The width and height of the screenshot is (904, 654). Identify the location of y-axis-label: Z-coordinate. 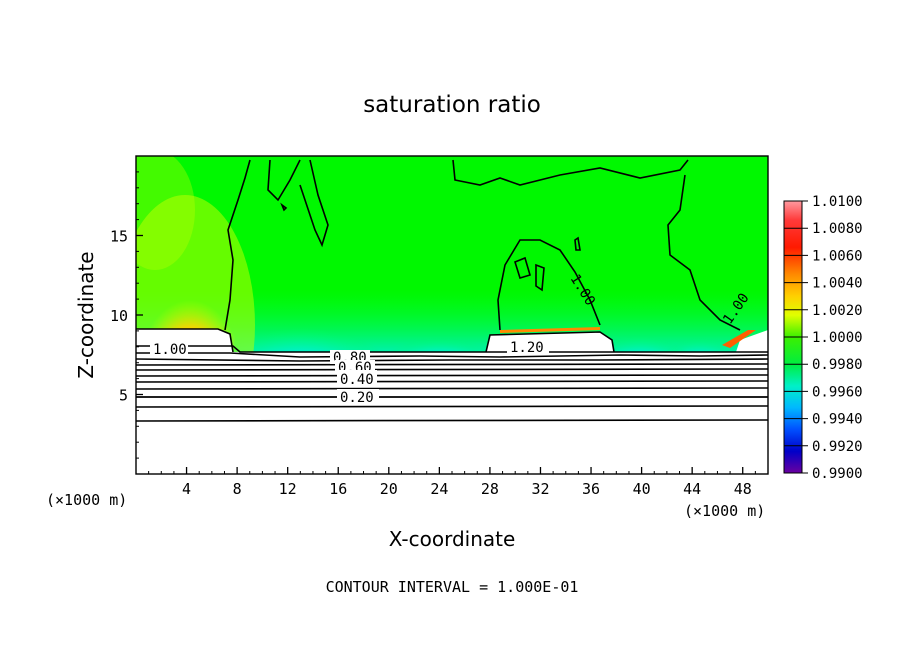
(86, 314).